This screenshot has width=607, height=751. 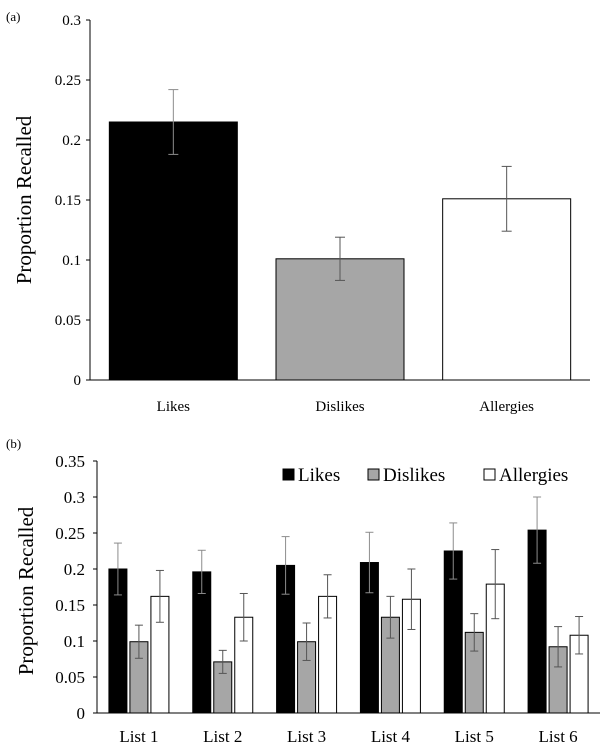 I want to click on y-tick-label: 0.35, so click(x=70, y=461).